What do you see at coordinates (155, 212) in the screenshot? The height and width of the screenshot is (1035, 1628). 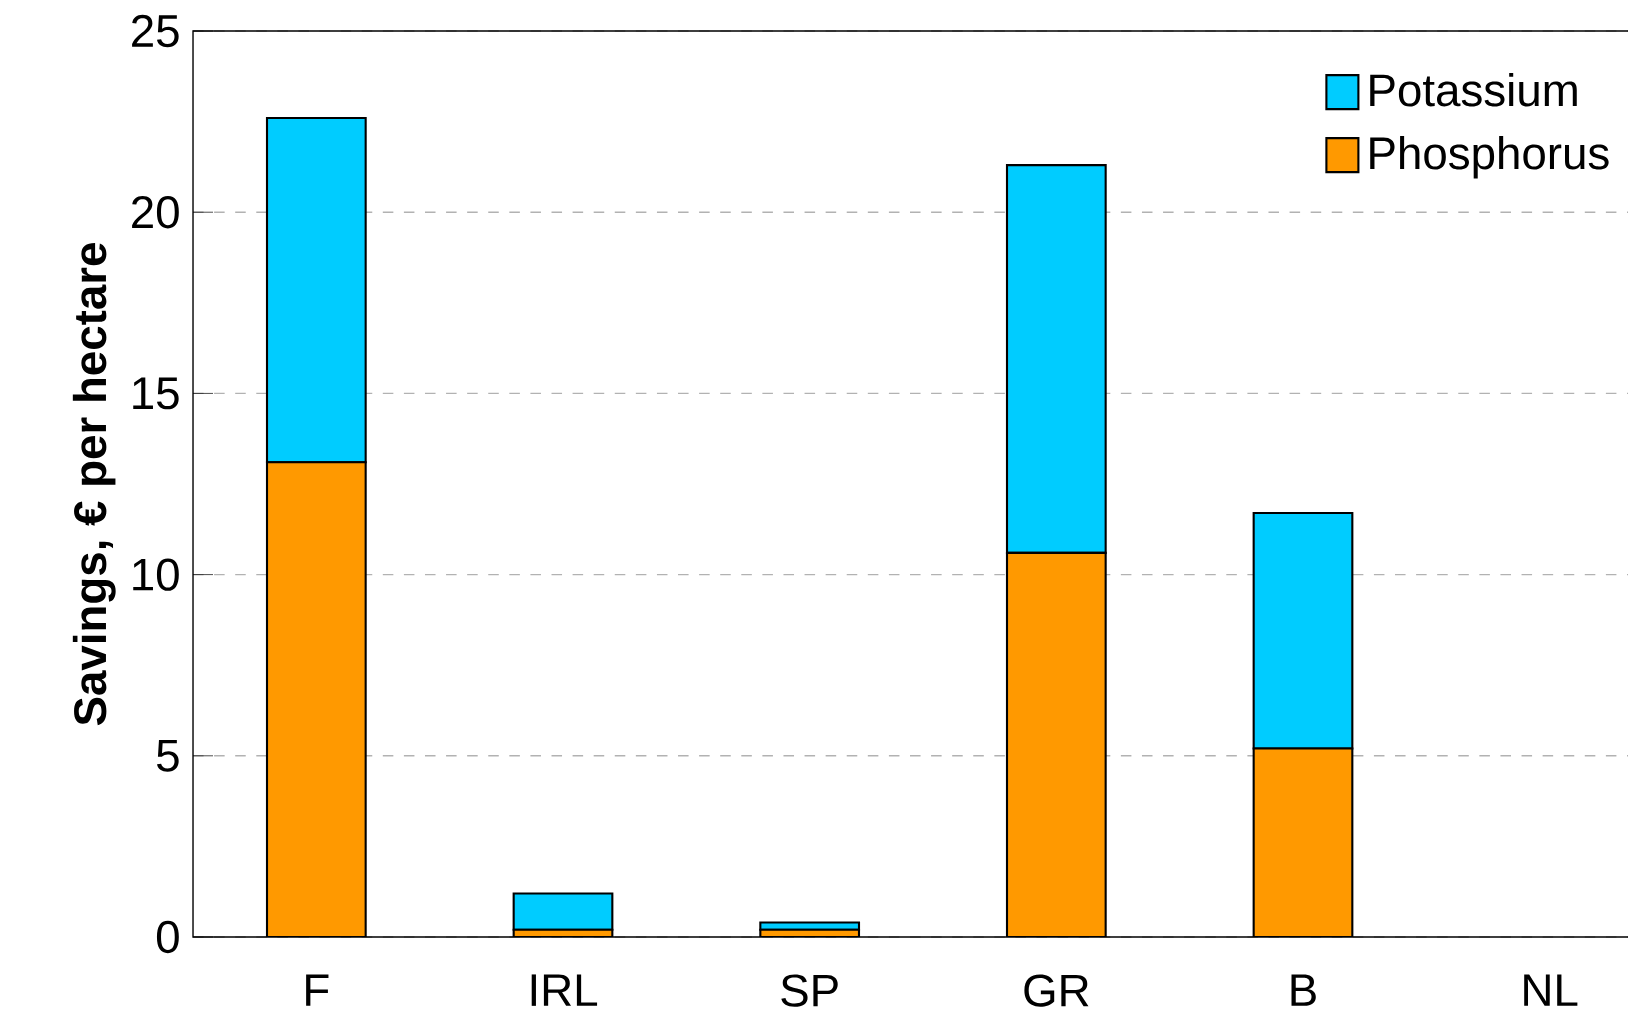 I see `y-tick-label: 20` at bounding box center [155, 212].